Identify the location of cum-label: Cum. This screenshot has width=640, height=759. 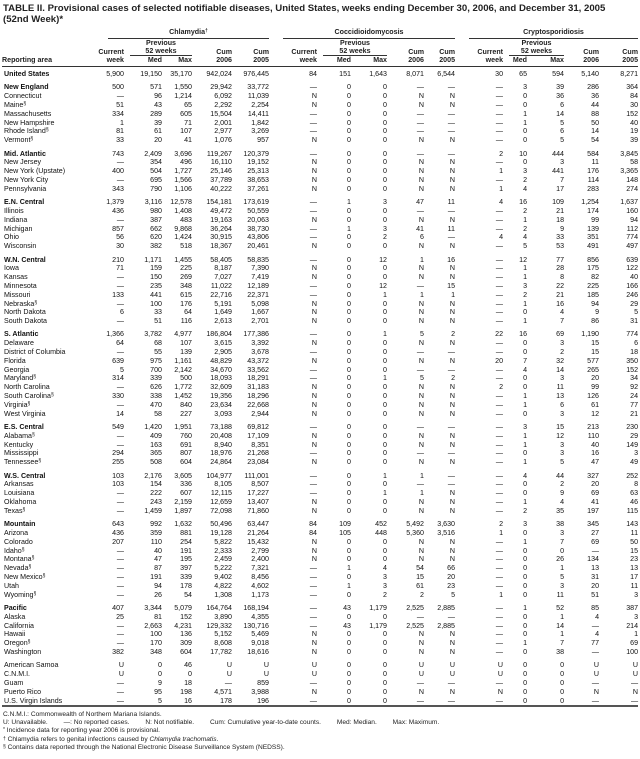
(591, 51).